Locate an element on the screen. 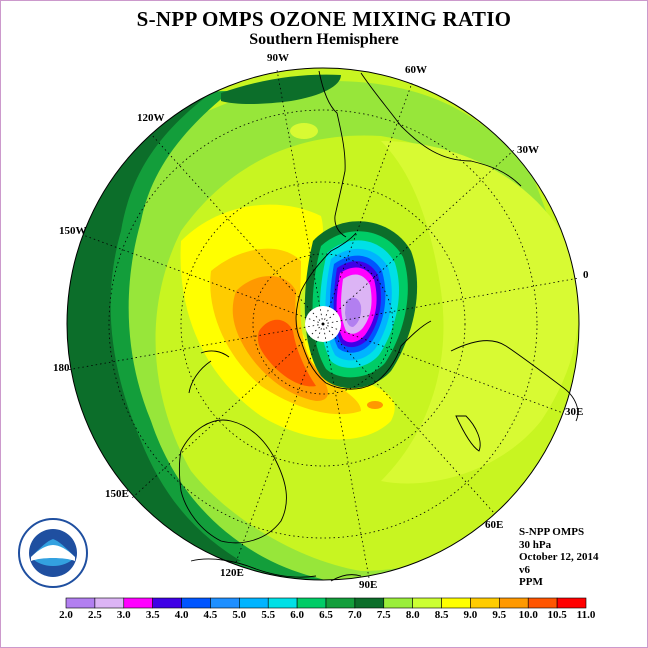  lon-label-30w: 30W is located at coordinates (528, 150).